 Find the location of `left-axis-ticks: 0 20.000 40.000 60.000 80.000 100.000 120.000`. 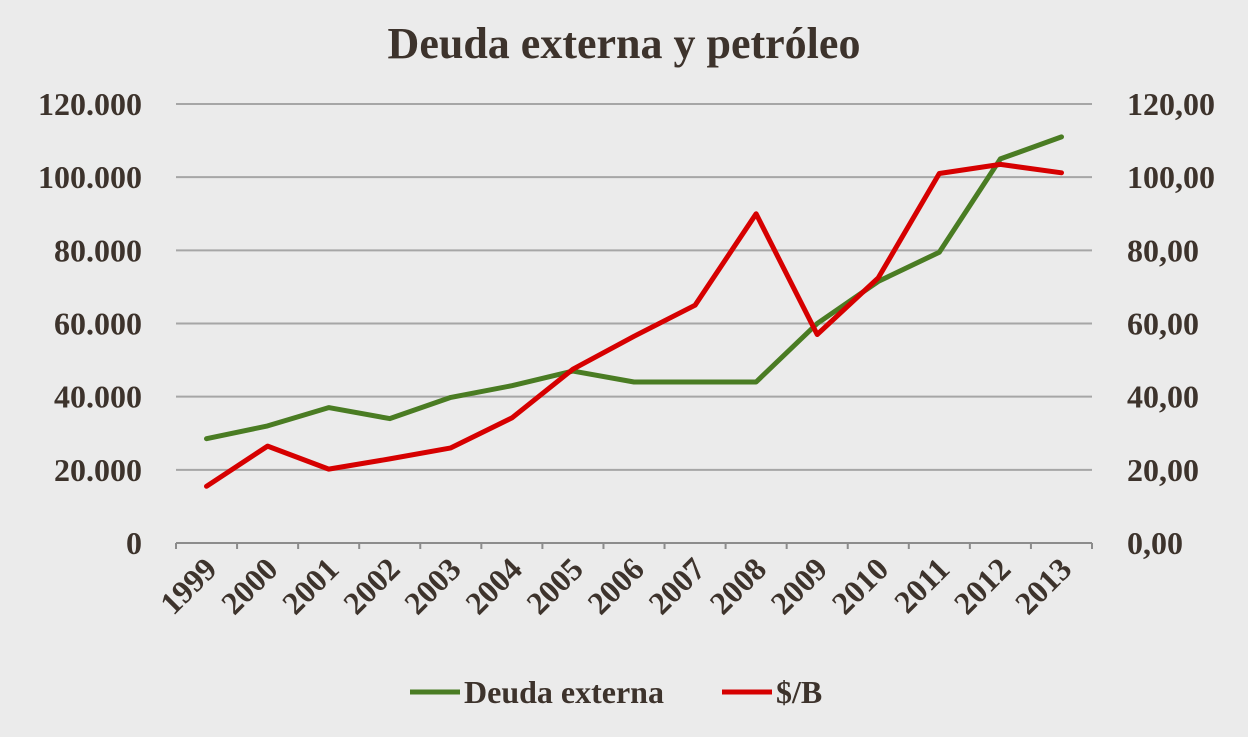

left-axis-ticks: 0 20.000 40.000 60.000 80.000 100.000 120.000 is located at coordinates (90, 323).